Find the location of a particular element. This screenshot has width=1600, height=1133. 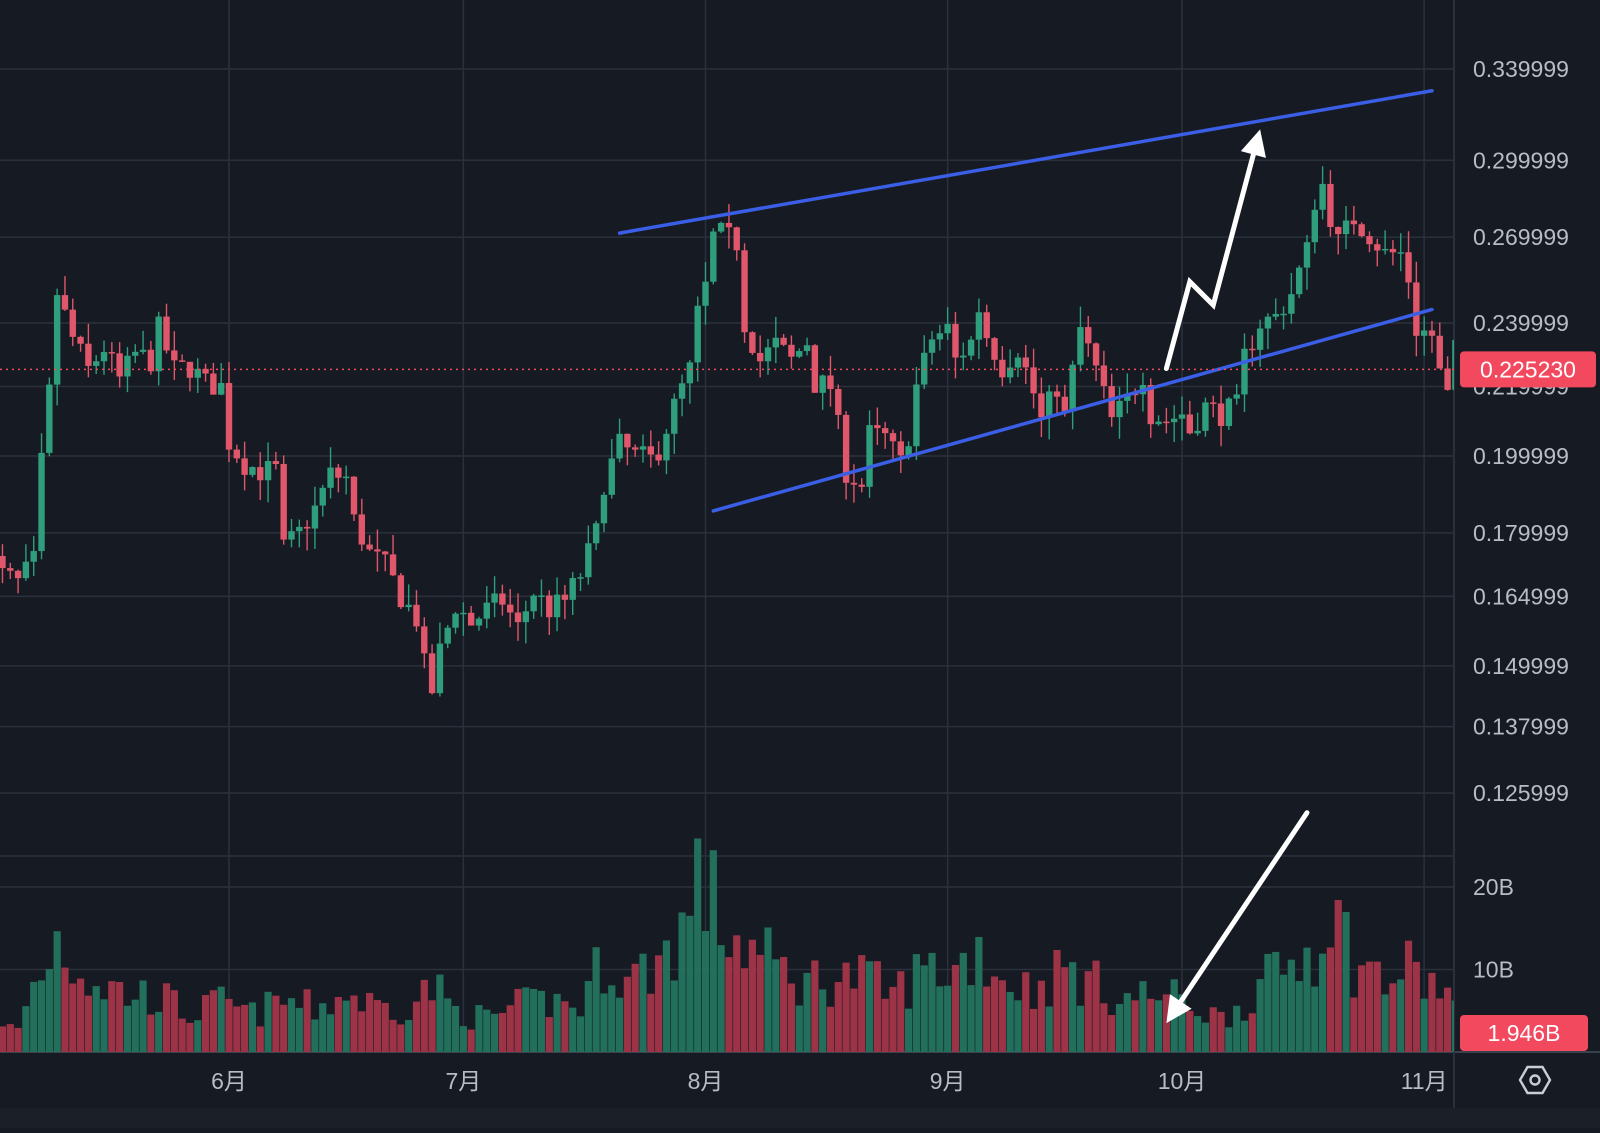

trendline-lower is located at coordinates (1072, 410).